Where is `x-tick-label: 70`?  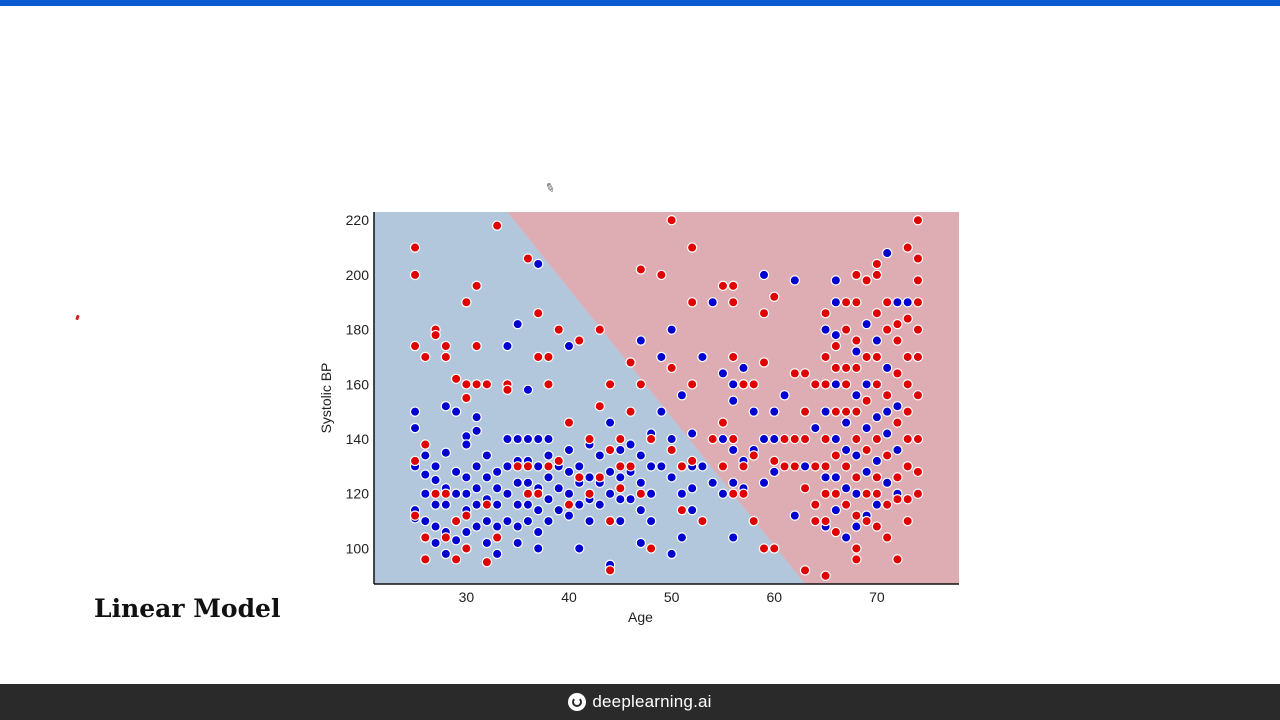
x-tick-label: 70 is located at coordinates (877, 597).